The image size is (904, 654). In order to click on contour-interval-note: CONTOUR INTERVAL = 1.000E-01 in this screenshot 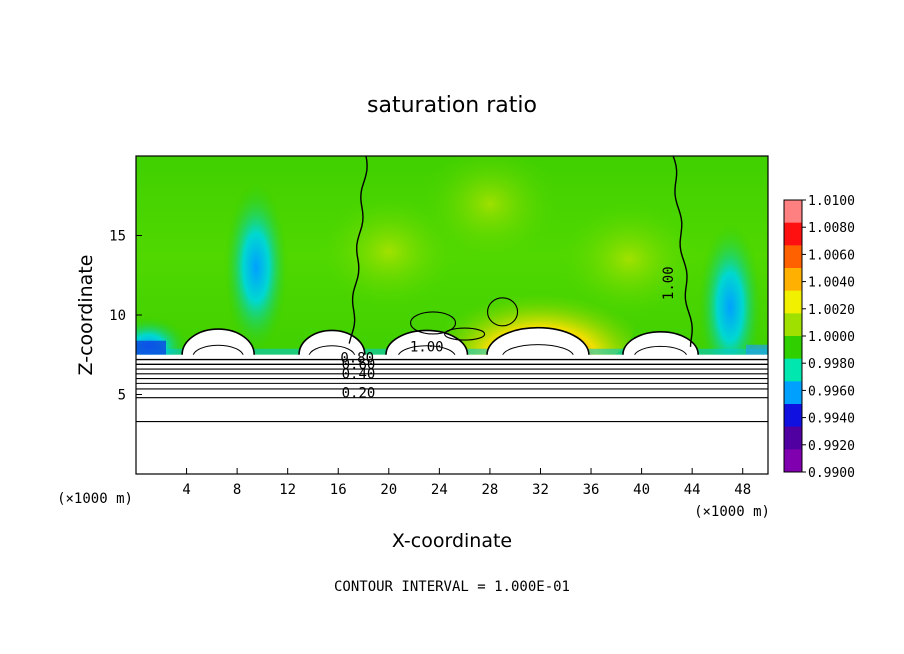, I will do `click(452, 587)`.